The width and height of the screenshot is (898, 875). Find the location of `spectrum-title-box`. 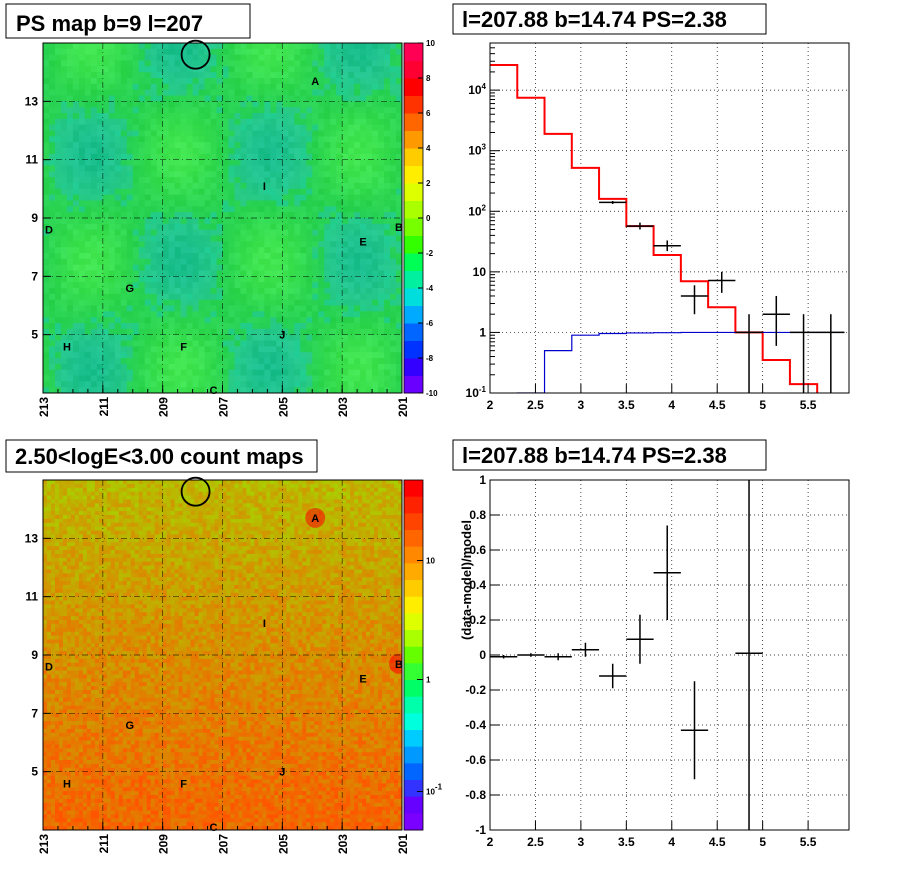

spectrum-title-box is located at coordinates (609, 19).